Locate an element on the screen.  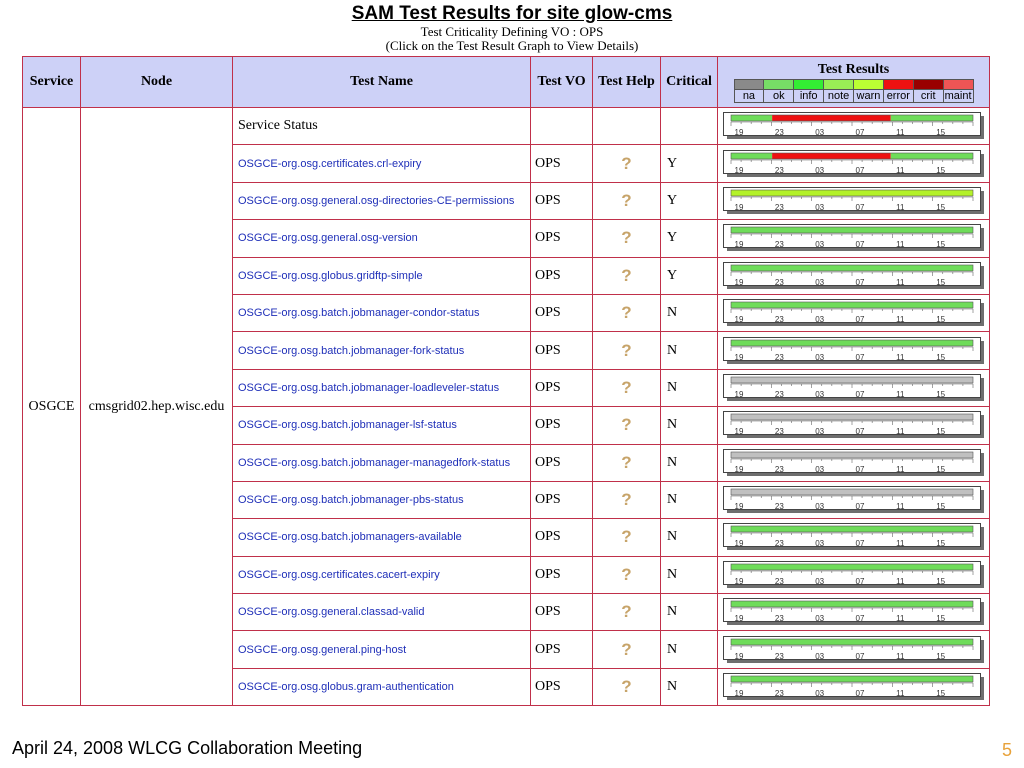
test-name-link: OSGCE-org.osg.globus.gram-authentication is located at coordinates (381, 687).